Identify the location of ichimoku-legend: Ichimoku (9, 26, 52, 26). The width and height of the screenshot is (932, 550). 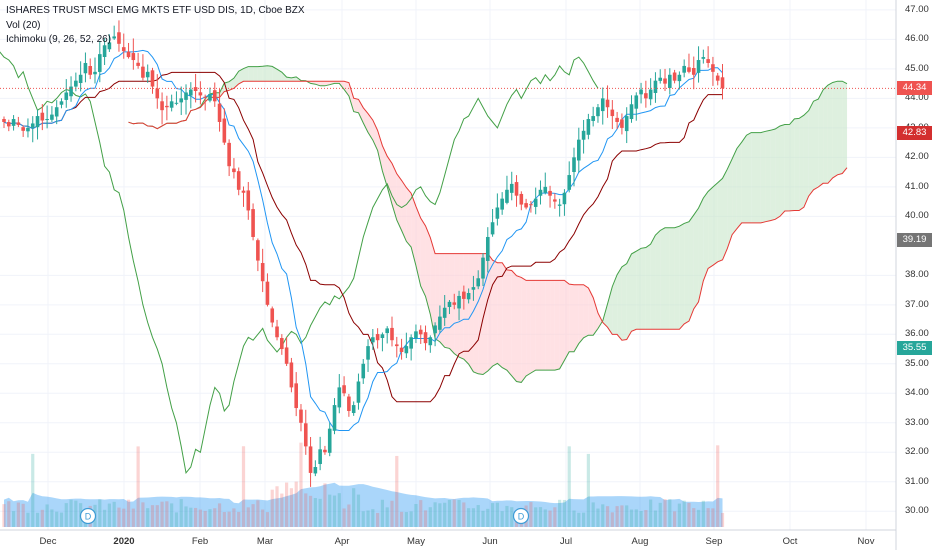
(59, 39).